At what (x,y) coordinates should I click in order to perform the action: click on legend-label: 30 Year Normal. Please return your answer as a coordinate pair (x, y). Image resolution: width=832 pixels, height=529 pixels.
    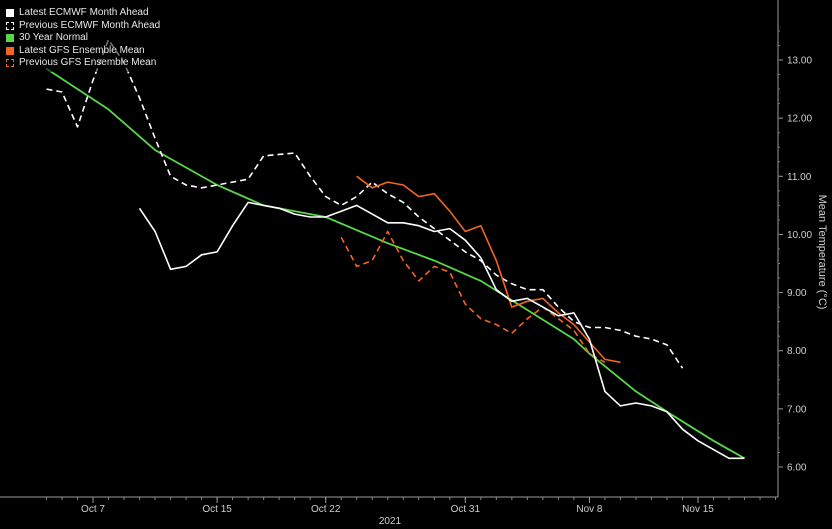
    Looking at the image, I should click on (53, 37).